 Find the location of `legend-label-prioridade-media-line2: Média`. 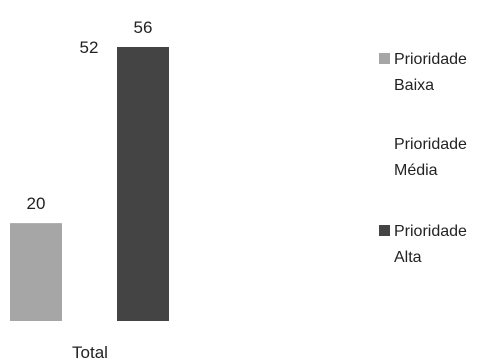

legend-label-prioridade-media-line2: Média is located at coordinates (416, 170).